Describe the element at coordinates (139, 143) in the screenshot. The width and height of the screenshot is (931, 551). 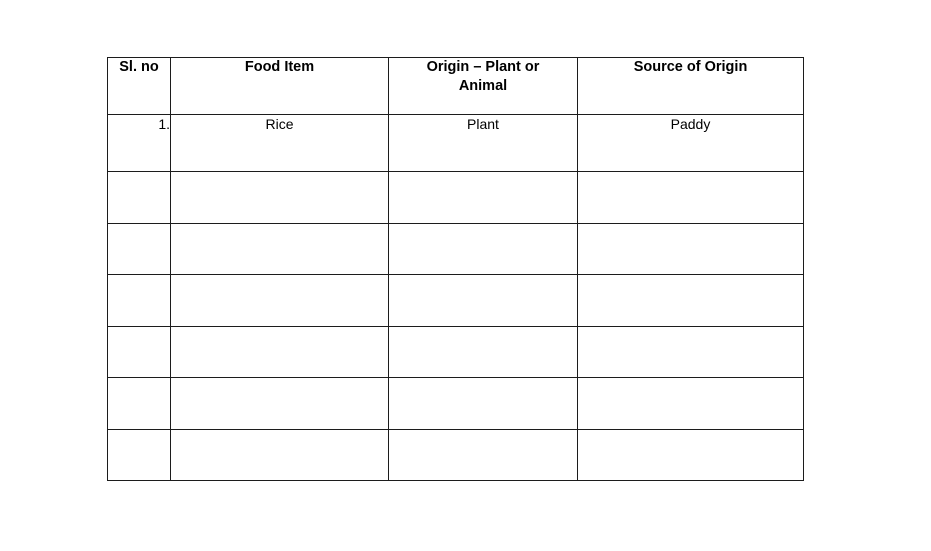
I see `cell-sl-no: 1.` at that location.